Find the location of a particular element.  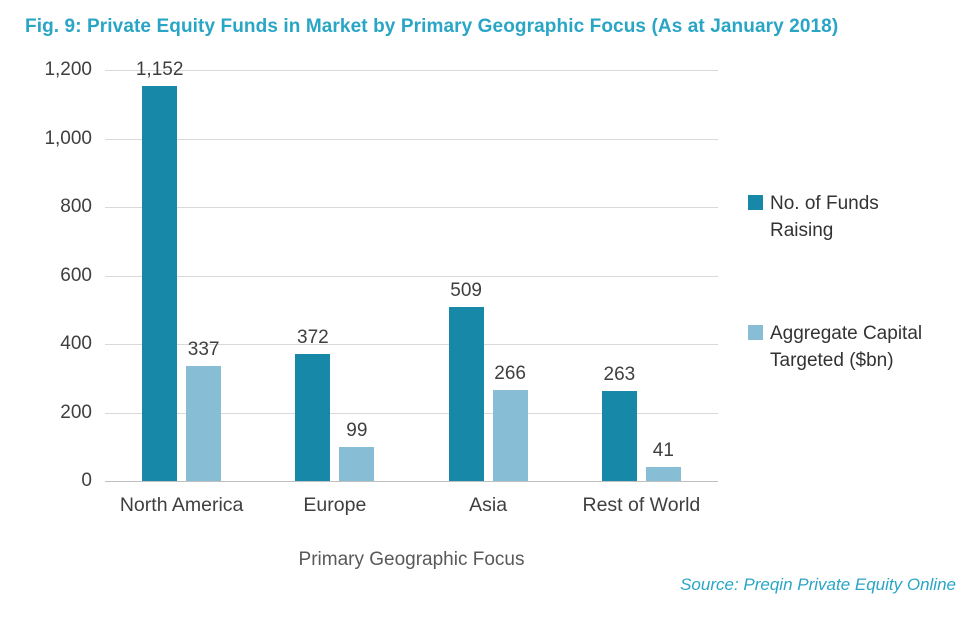

legend-swatch-aggregate-capital-icon is located at coordinates (755, 332).